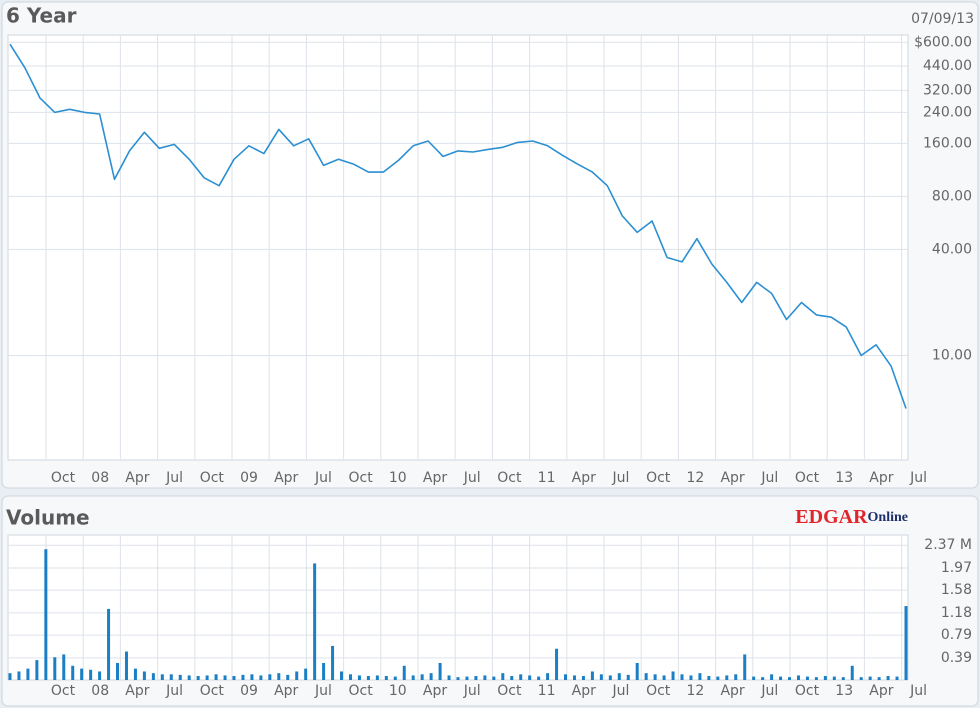 The height and width of the screenshot is (708, 980). I want to click on y-tick-label: 0.39, so click(956, 658).